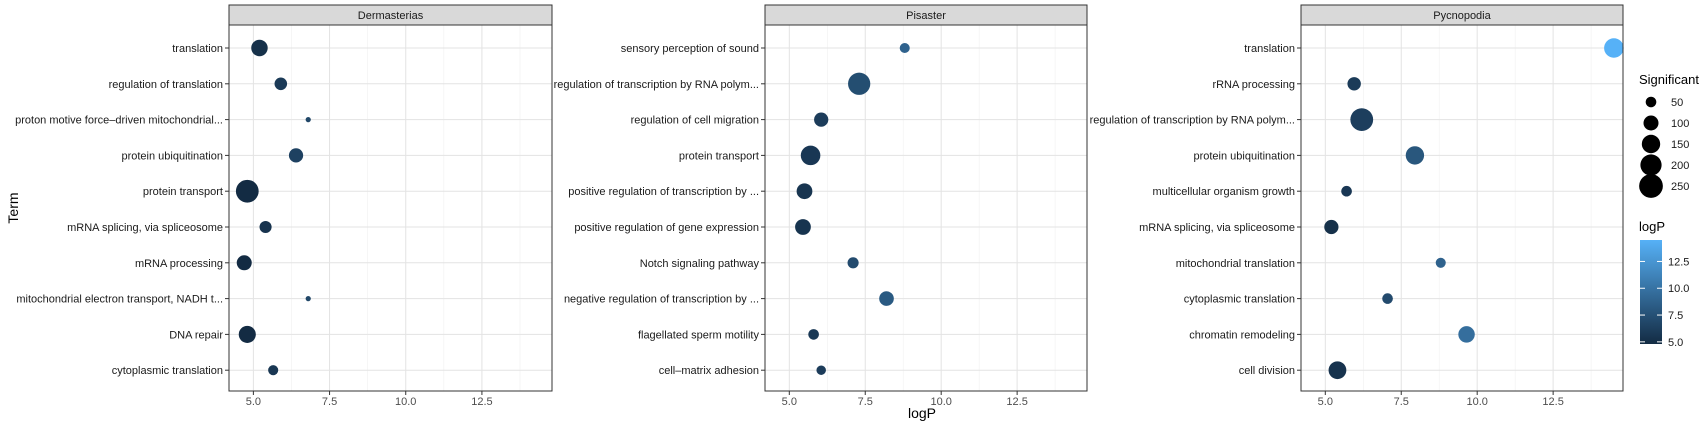 This screenshot has width=1708, height=430. What do you see at coordinates (1664, 147) in the screenshot?
I see `size-legend: 50 100 150 200 250` at bounding box center [1664, 147].